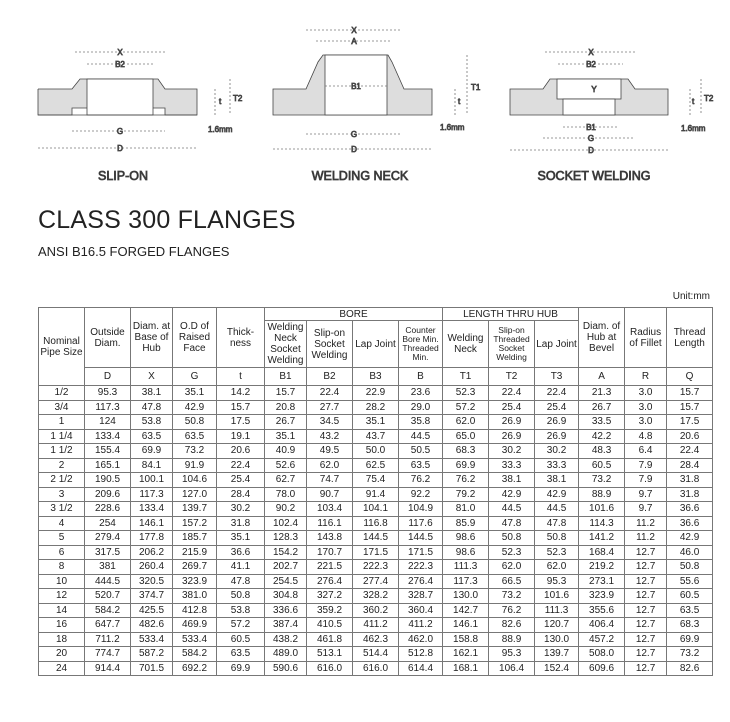 This screenshot has height=722, width=730. Describe the element at coordinates (466, 654) in the screenshot. I see `value-cell: 162.1` at that location.